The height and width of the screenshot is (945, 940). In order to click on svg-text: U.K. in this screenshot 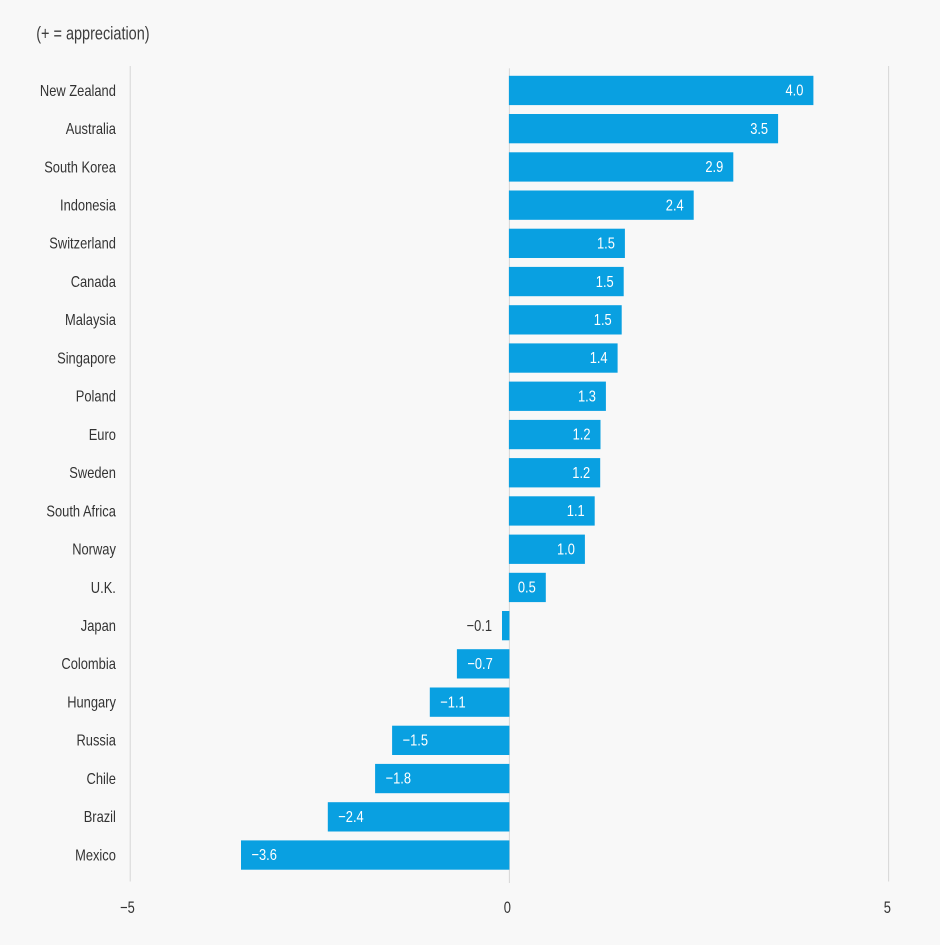, I will do `click(103, 588)`.